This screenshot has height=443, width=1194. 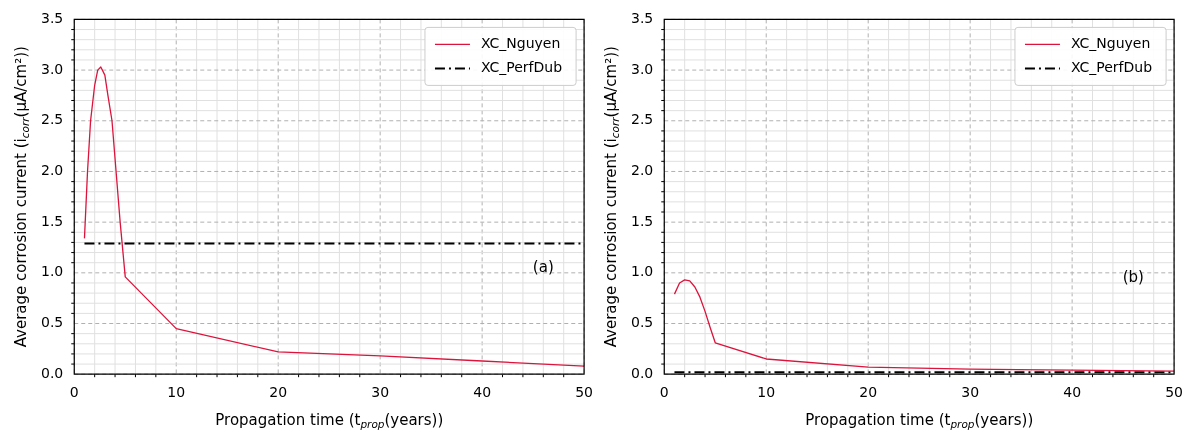 What do you see at coordinates (1133, 277) in the screenshot?
I see `annotation: (b)` at bounding box center [1133, 277].